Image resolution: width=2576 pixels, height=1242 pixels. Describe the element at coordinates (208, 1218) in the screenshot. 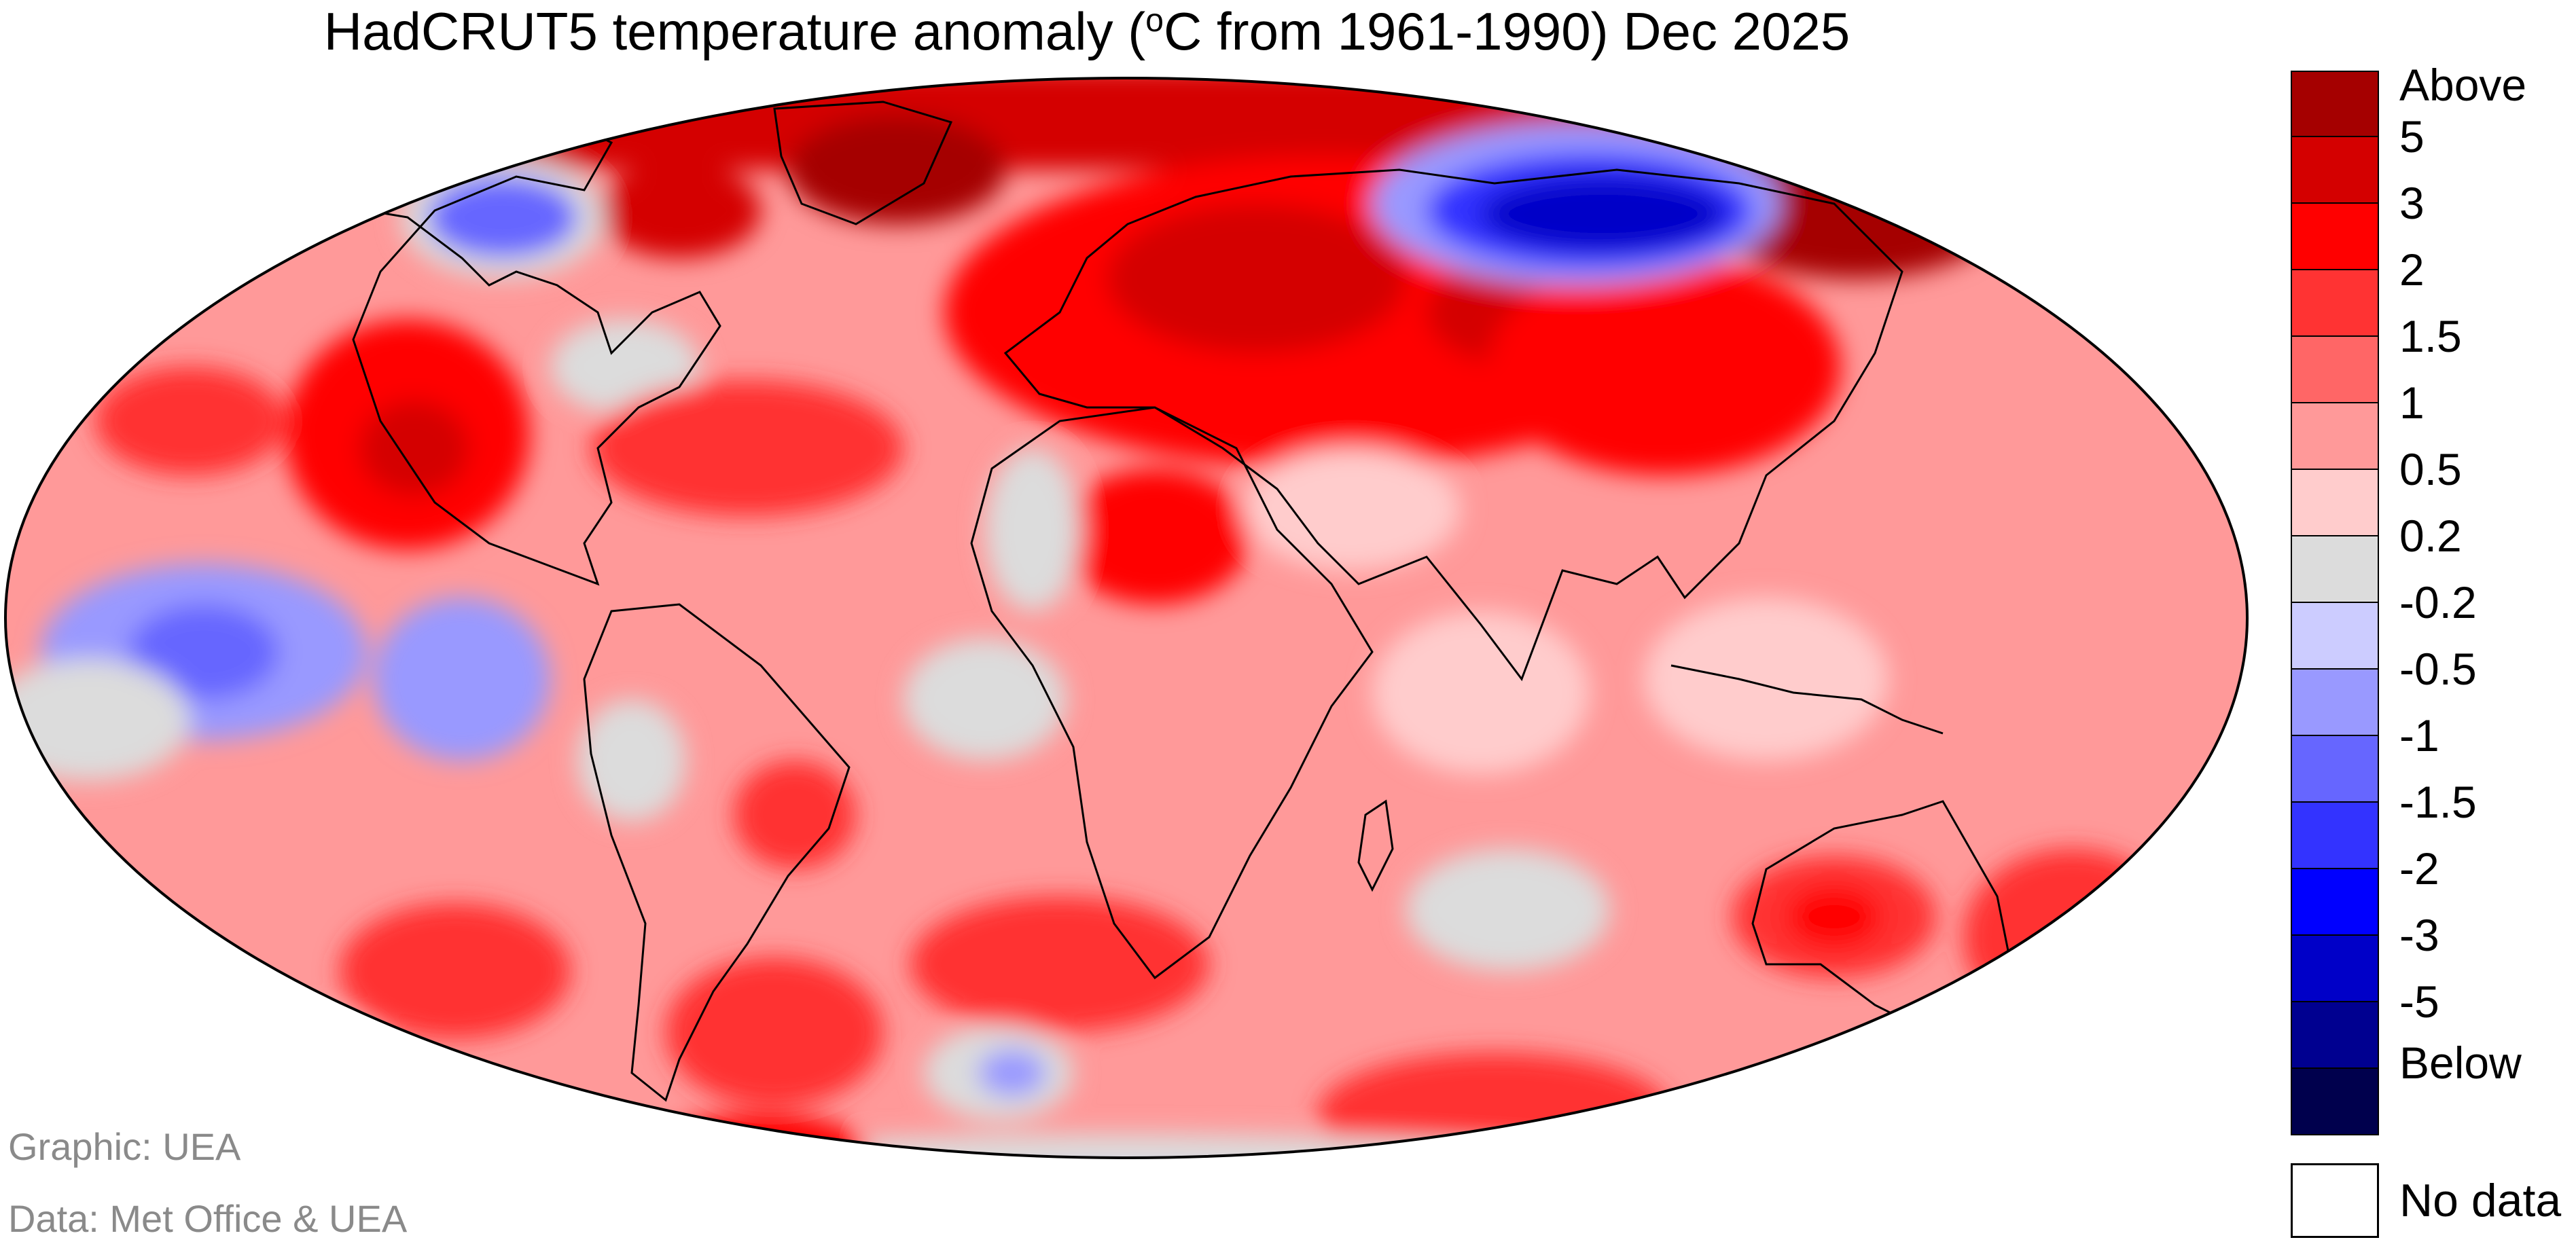

I see `data-credit: Data: Met Office & UEA` at that location.